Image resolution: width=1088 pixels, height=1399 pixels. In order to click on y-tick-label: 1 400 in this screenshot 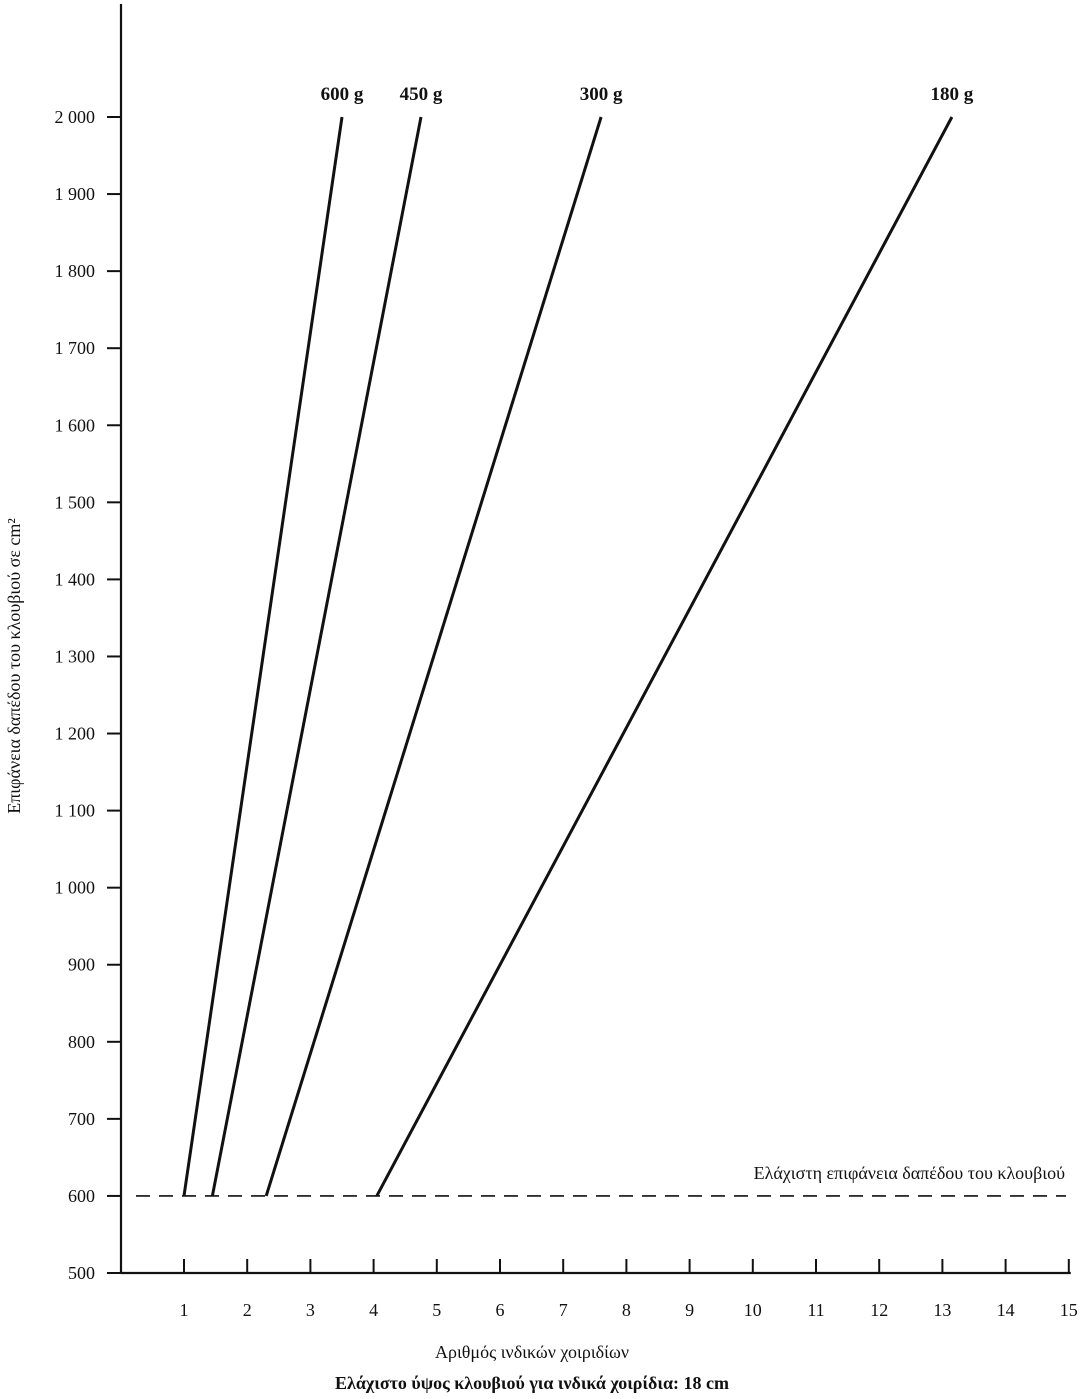, I will do `click(75, 579)`.